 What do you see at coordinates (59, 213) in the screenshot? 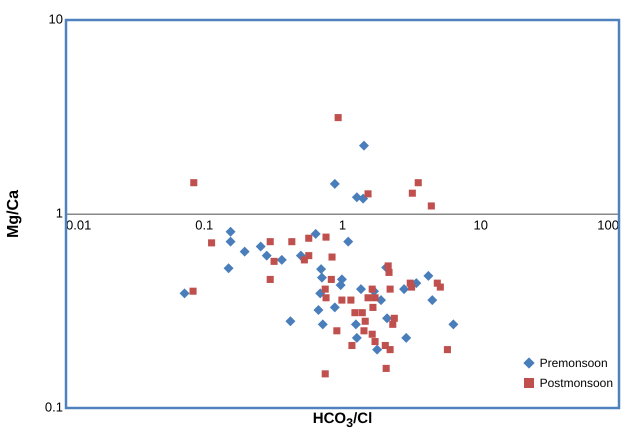
I see `y-tick-label: 1` at bounding box center [59, 213].